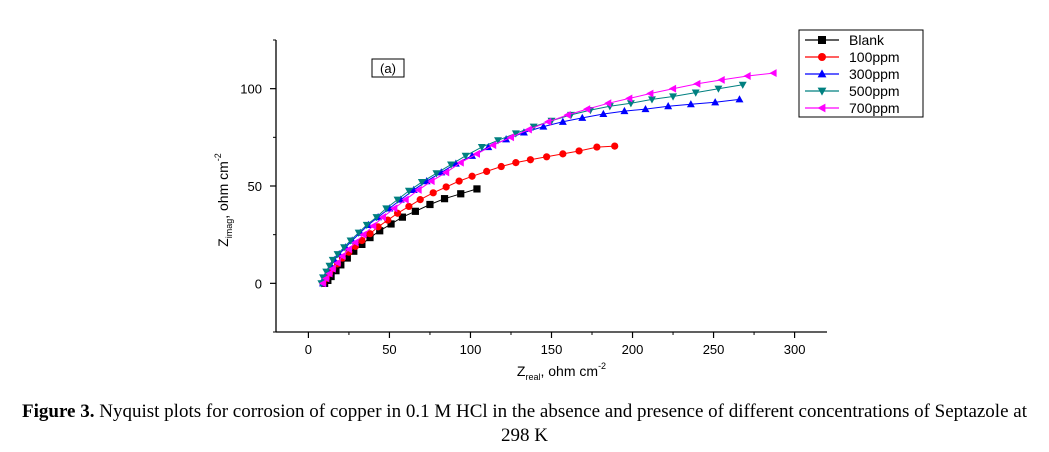  I want to click on panel-label-box, so click(388, 68).